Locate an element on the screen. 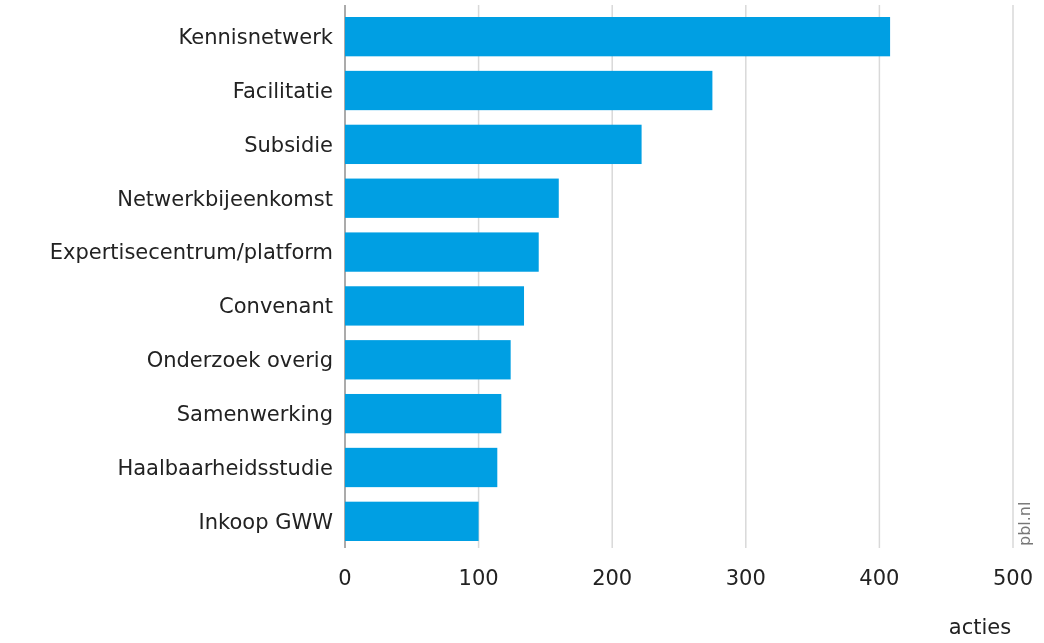  x-axis-title: acties is located at coordinates (980, 627).